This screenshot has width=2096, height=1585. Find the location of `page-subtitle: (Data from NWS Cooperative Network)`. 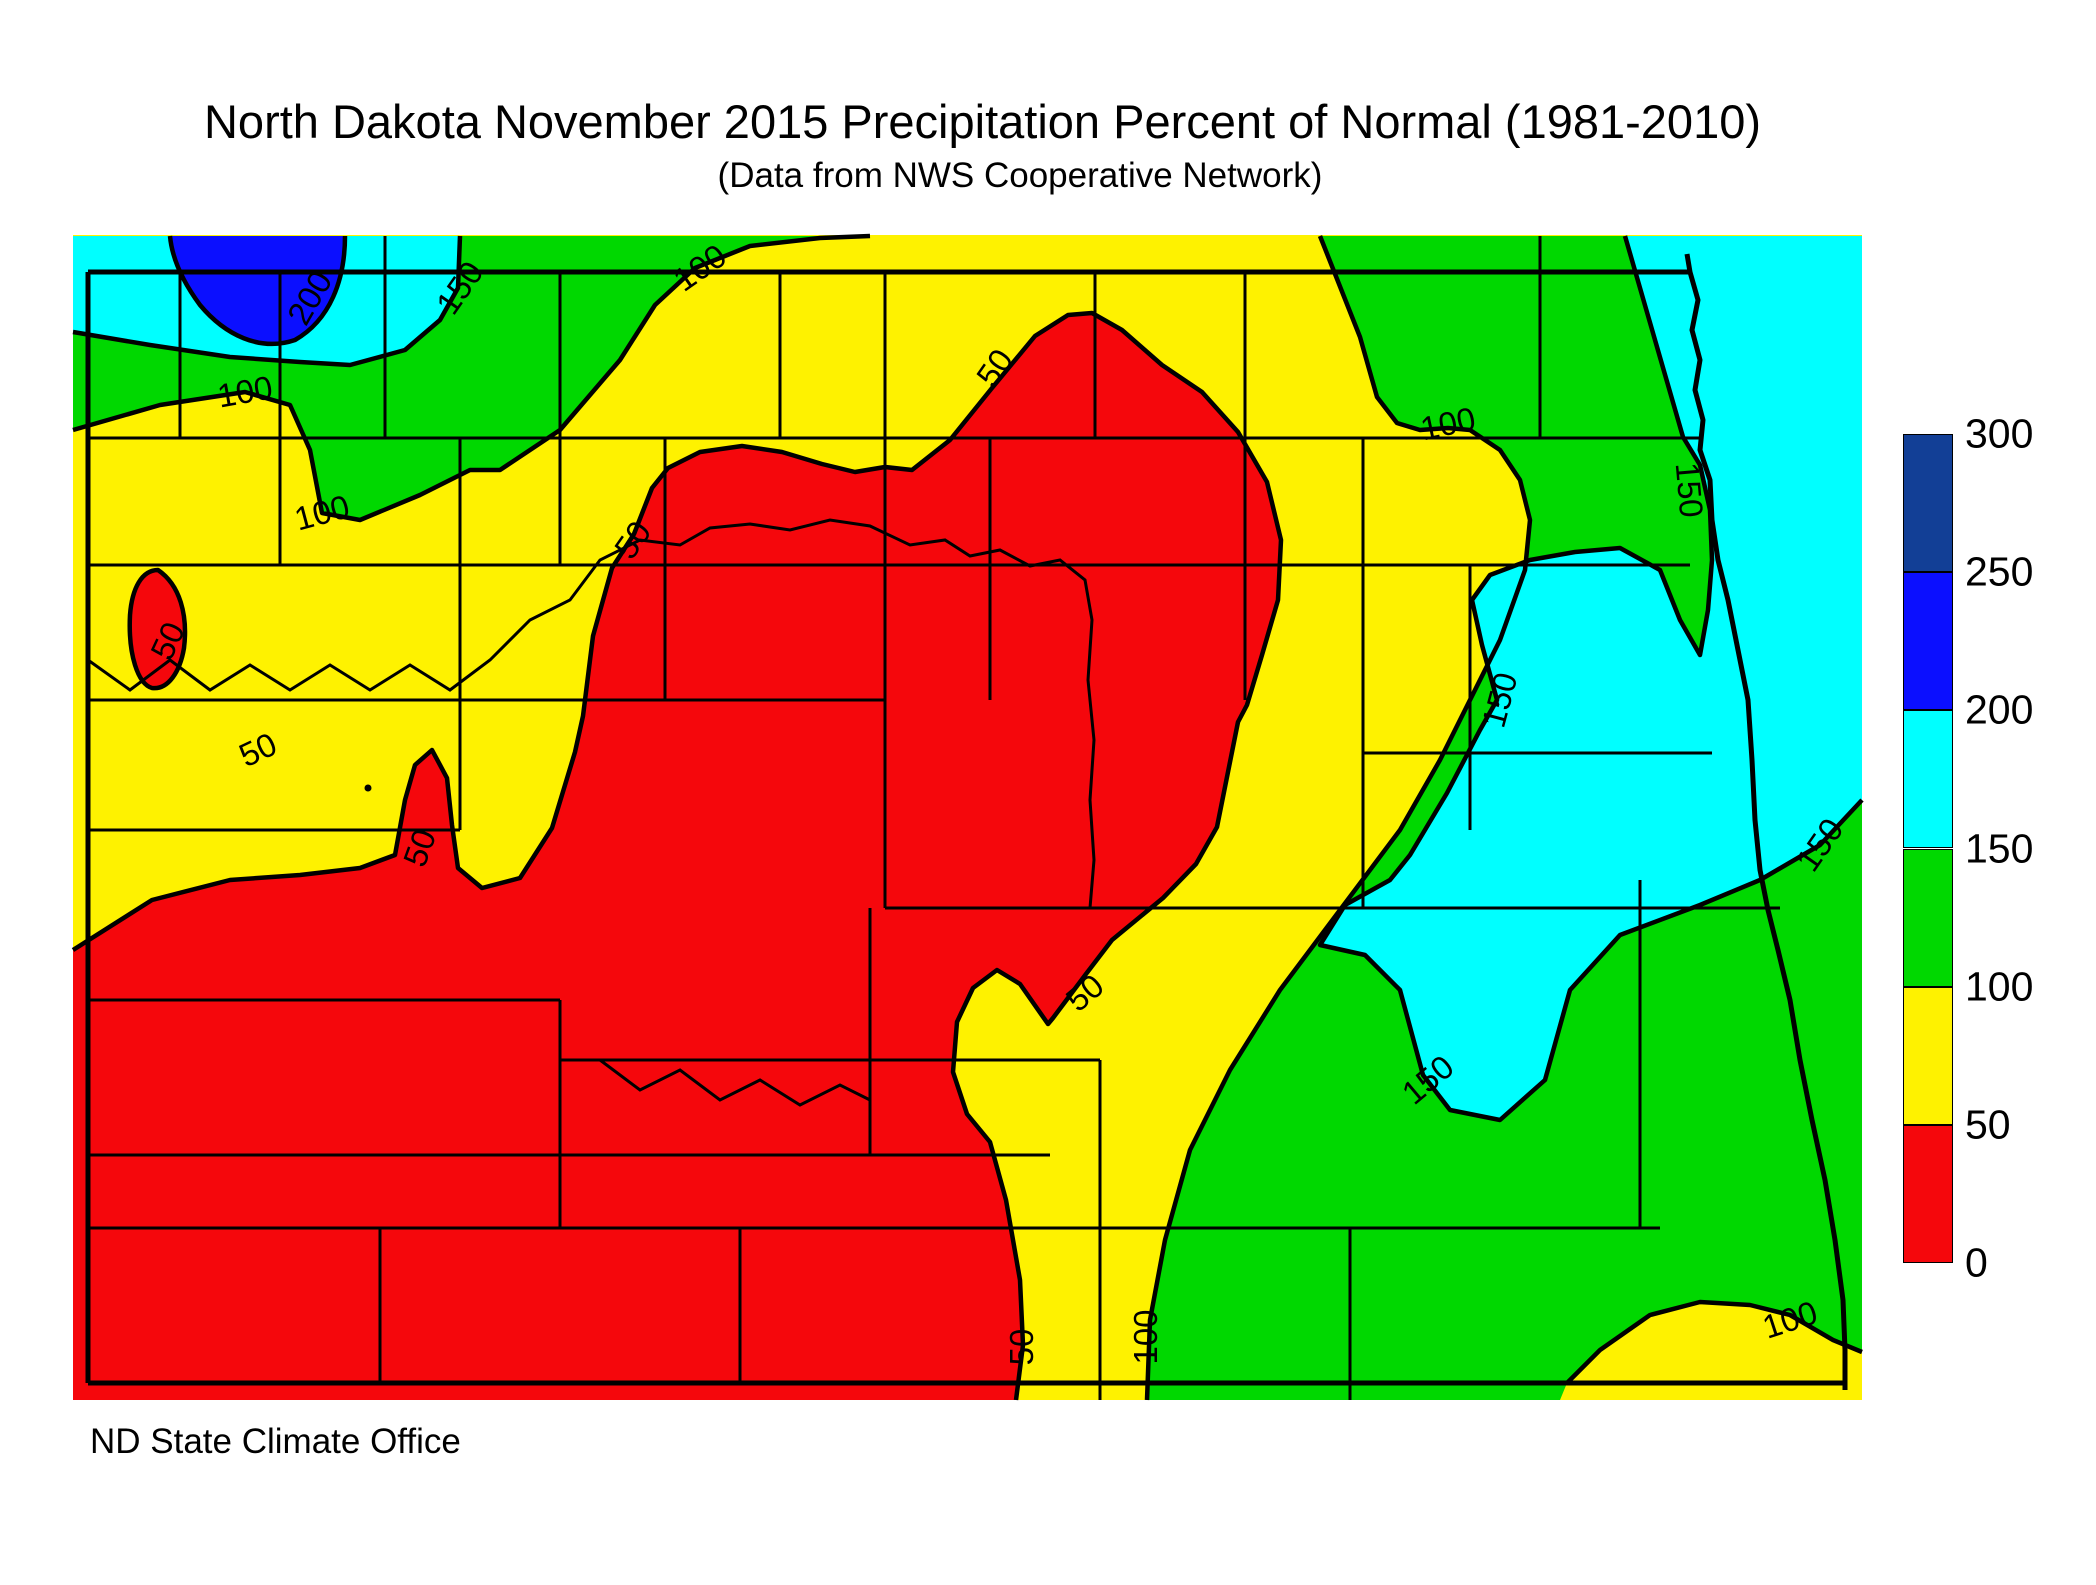

page-subtitle: (Data from NWS Cooperative Network) is located at coordinates (1020, 175).